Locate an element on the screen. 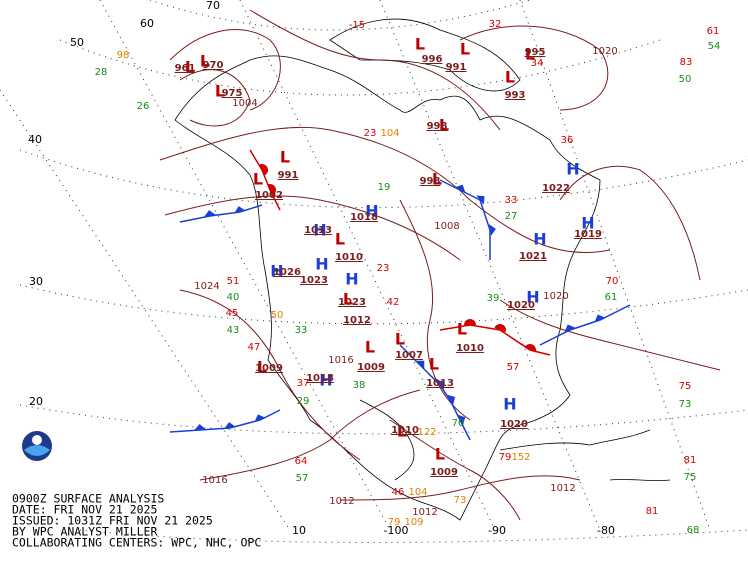 The width and height of the screenshot is (748, 562). longitude-label: -80 is located at coordinates (606, 530).